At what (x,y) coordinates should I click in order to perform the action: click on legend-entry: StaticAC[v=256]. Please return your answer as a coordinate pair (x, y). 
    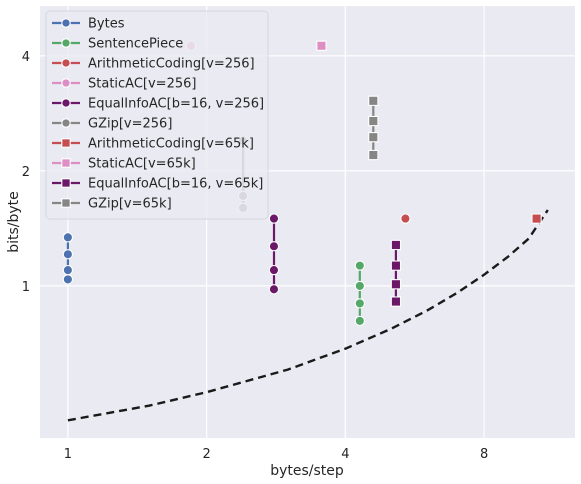
    Looking at the image, I should click on (124, 84).